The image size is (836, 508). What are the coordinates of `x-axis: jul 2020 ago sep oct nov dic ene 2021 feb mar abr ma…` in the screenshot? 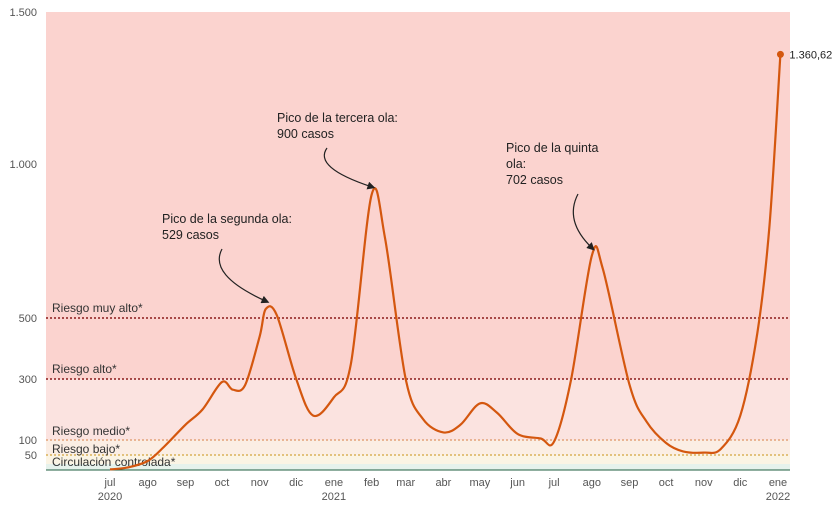 It's located at (444, 490).